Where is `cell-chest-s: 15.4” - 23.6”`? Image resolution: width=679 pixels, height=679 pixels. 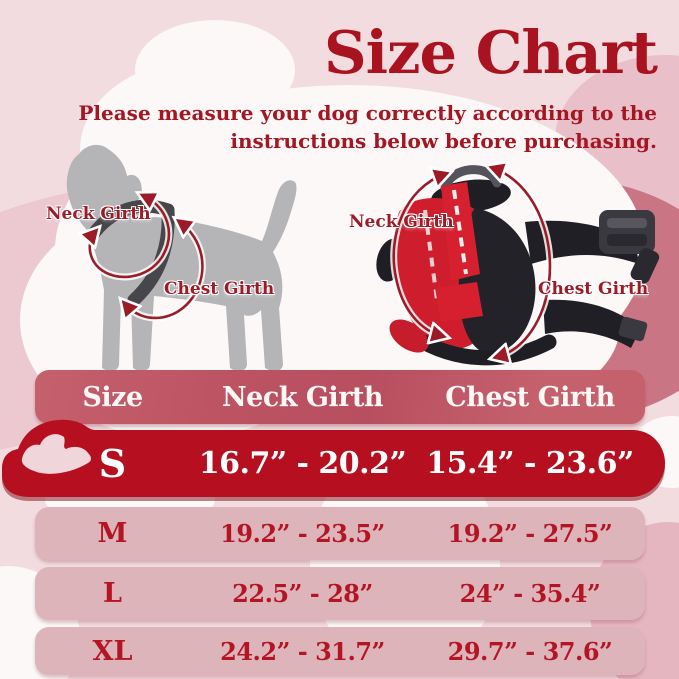 cell-chest-s: 15.4” - 23.6” is located at coordinates (530, 463).